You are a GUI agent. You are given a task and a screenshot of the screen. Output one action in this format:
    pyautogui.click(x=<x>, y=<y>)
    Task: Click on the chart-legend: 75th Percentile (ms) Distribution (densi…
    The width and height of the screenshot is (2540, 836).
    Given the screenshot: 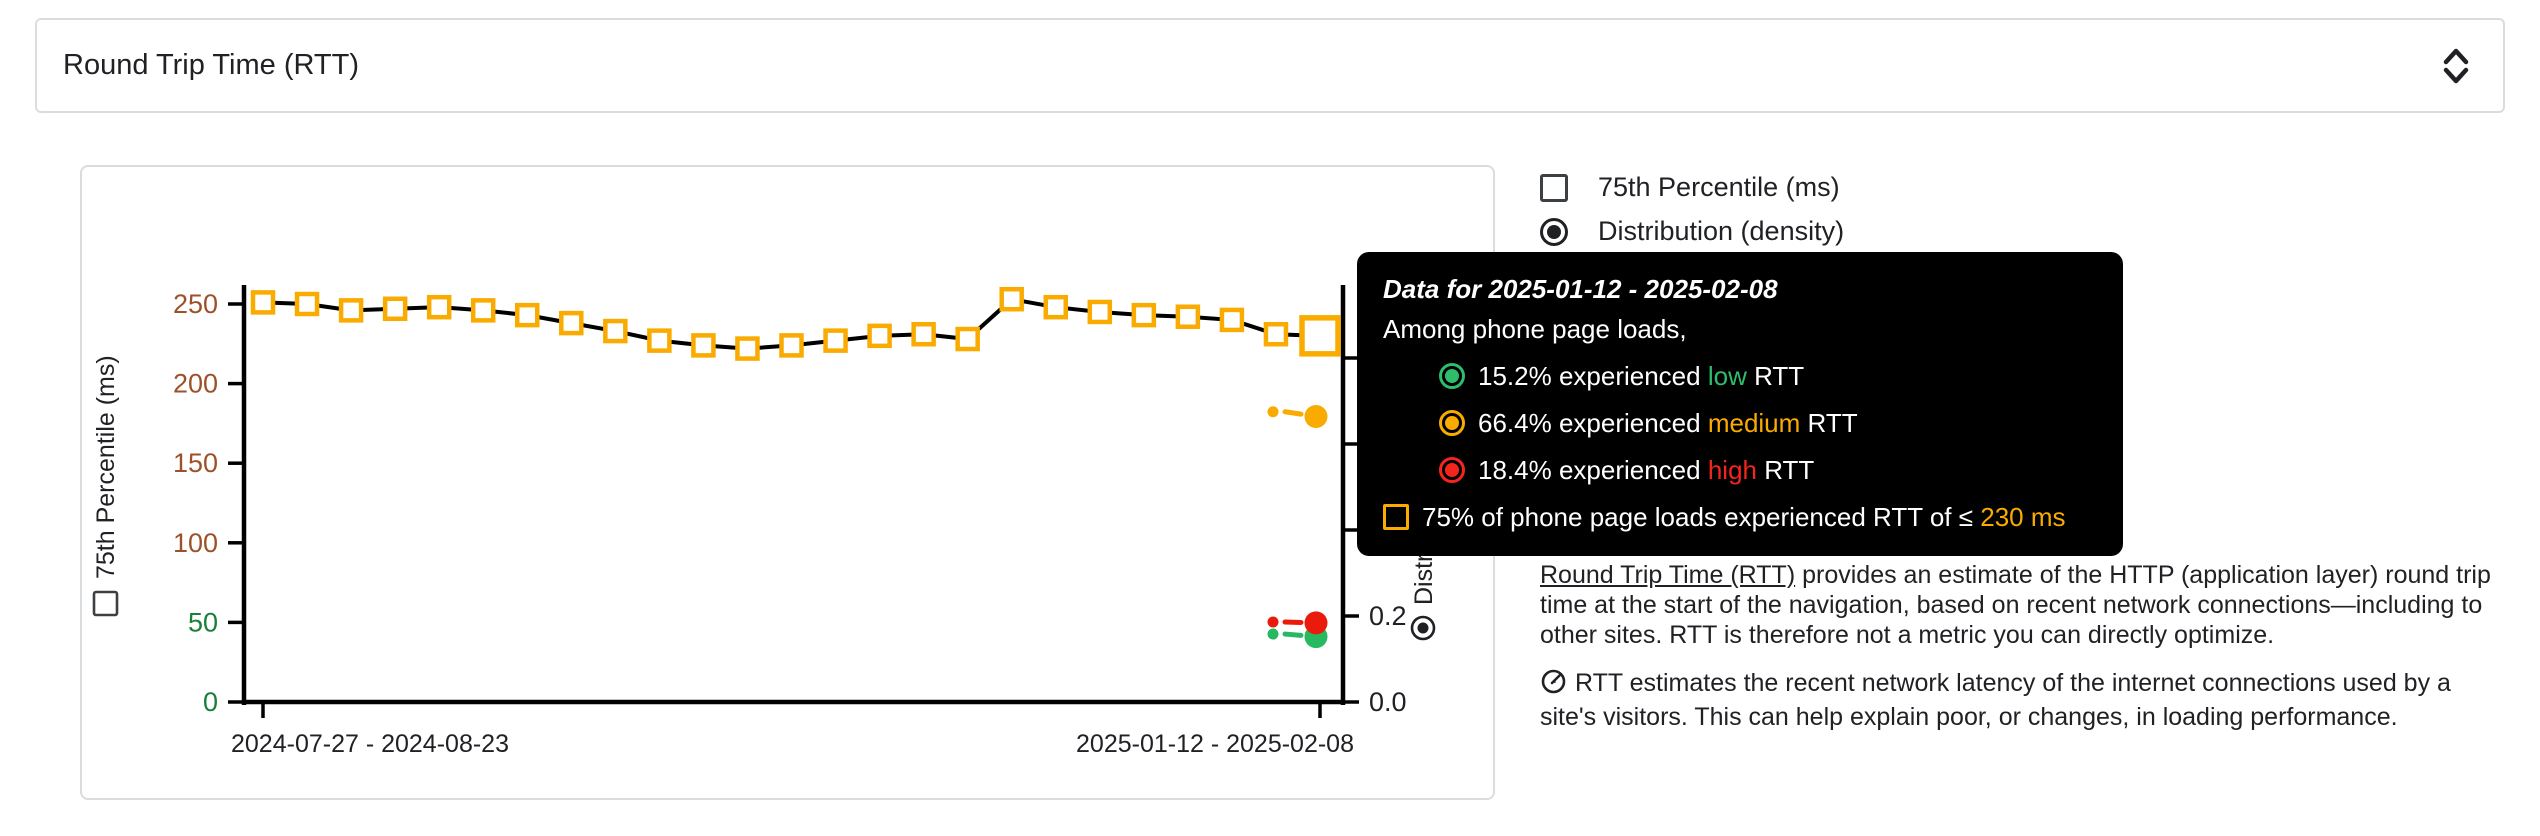 What is the action you would take?
    pyautogui.click(x=1692, y=209)
    